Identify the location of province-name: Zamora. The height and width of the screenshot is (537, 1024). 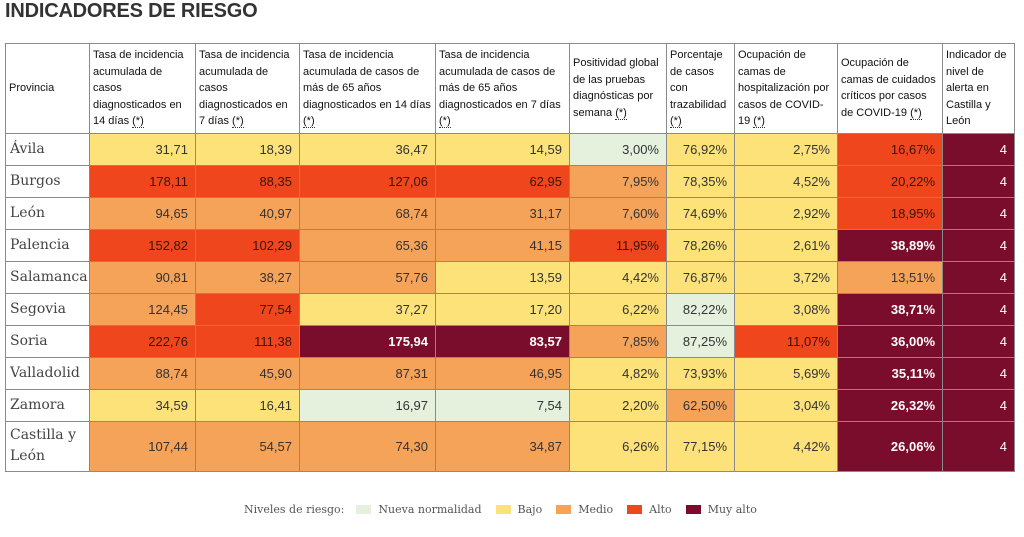
(47, 405).